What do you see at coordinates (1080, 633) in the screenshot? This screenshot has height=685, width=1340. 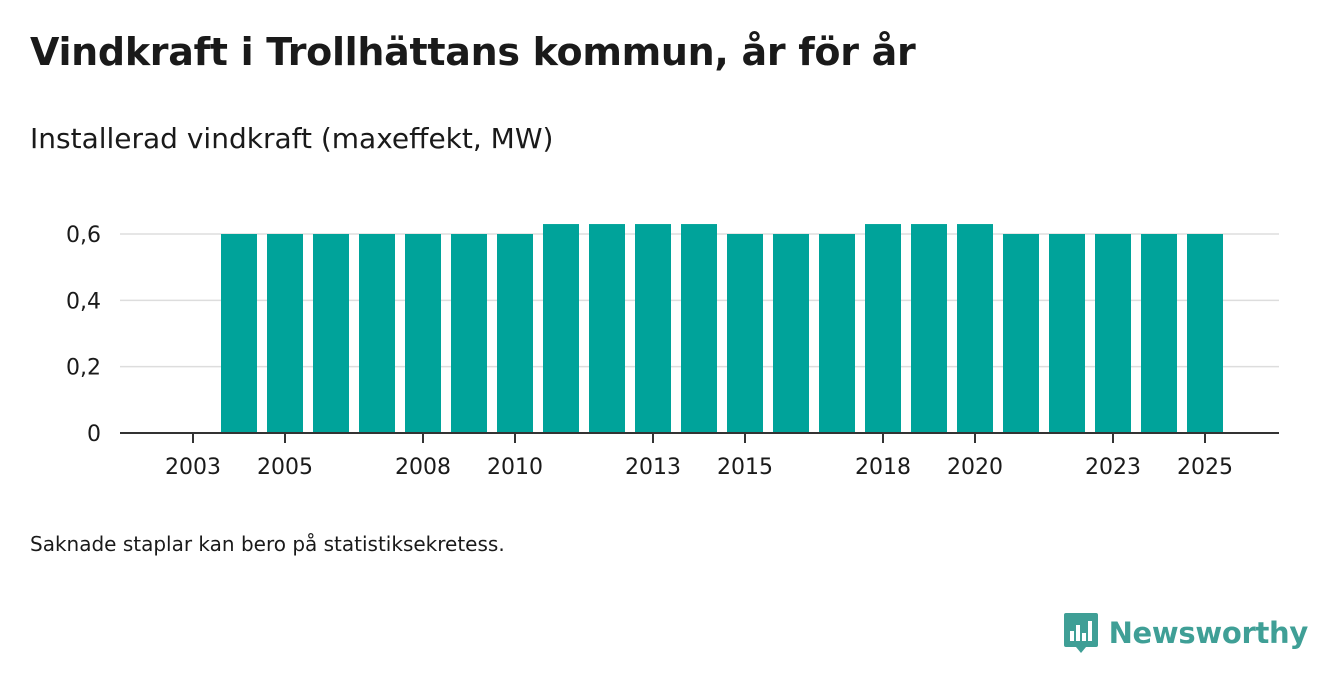 I see `newsworthy-logo-icon` at bounding box center [1080, 633].